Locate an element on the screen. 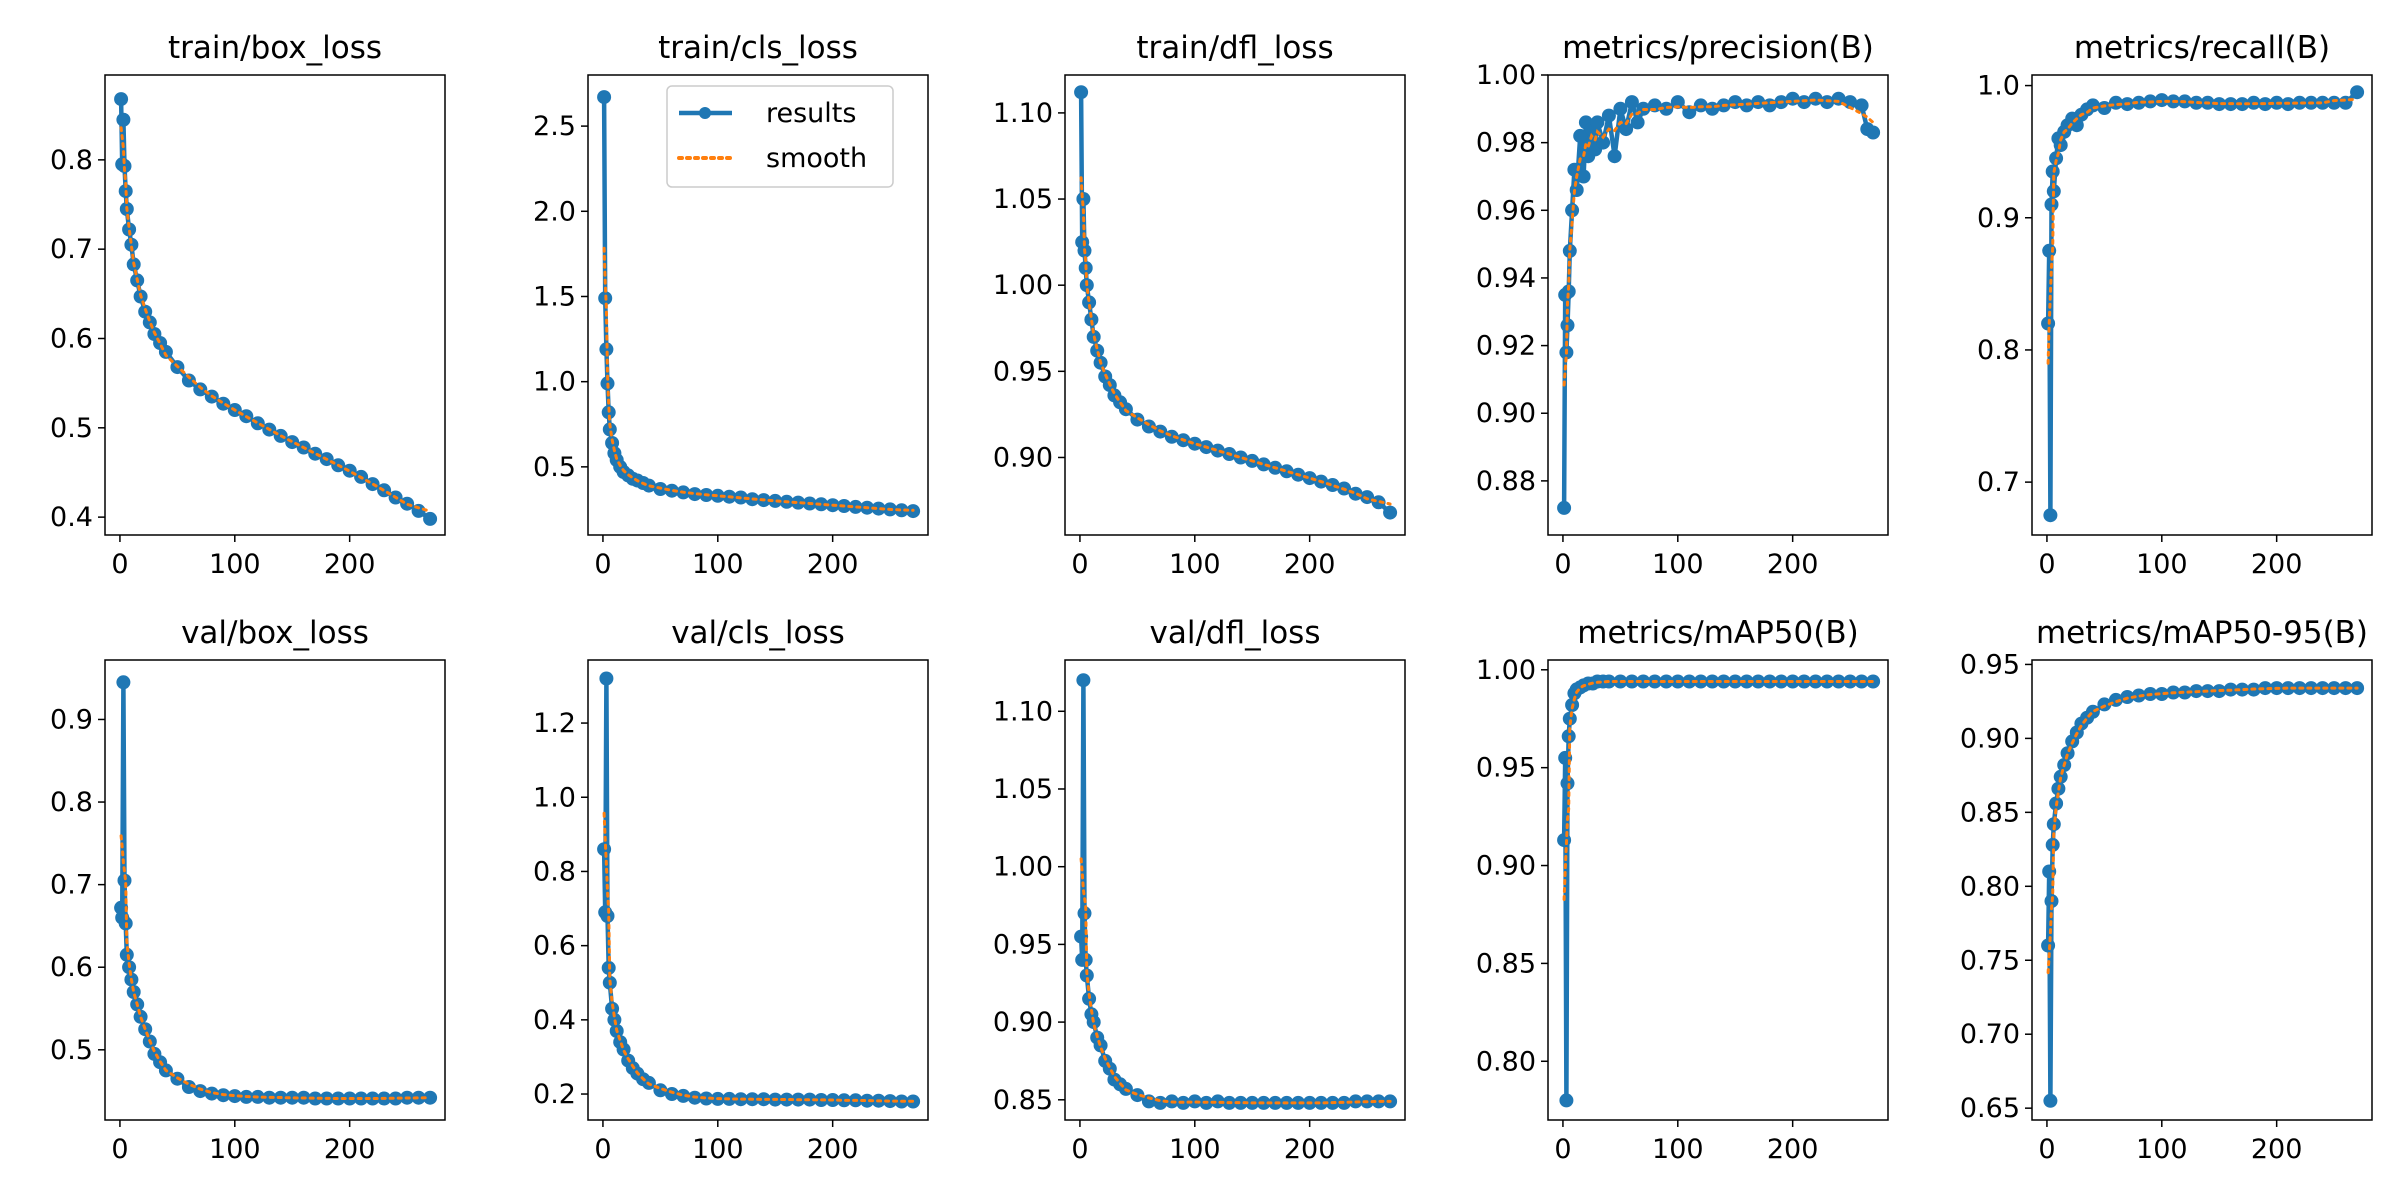 This screenshot has height=1200, width=2400. y-tick-label: 1.2 is located at coordinates (554, 723).